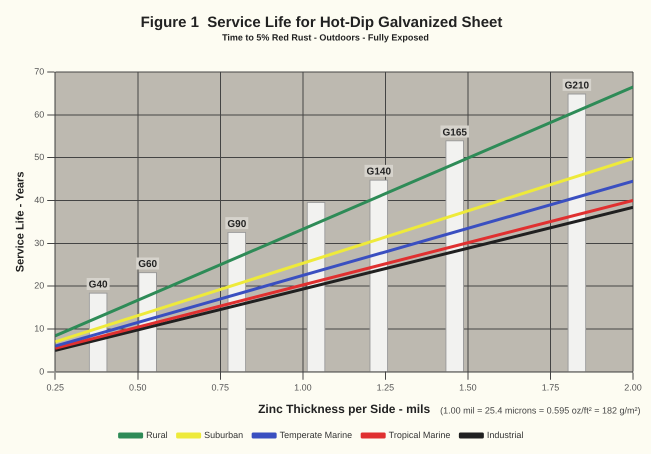 This screenshot has width=651, height=454. I want to click on annotation: G165, so click(455, 132).